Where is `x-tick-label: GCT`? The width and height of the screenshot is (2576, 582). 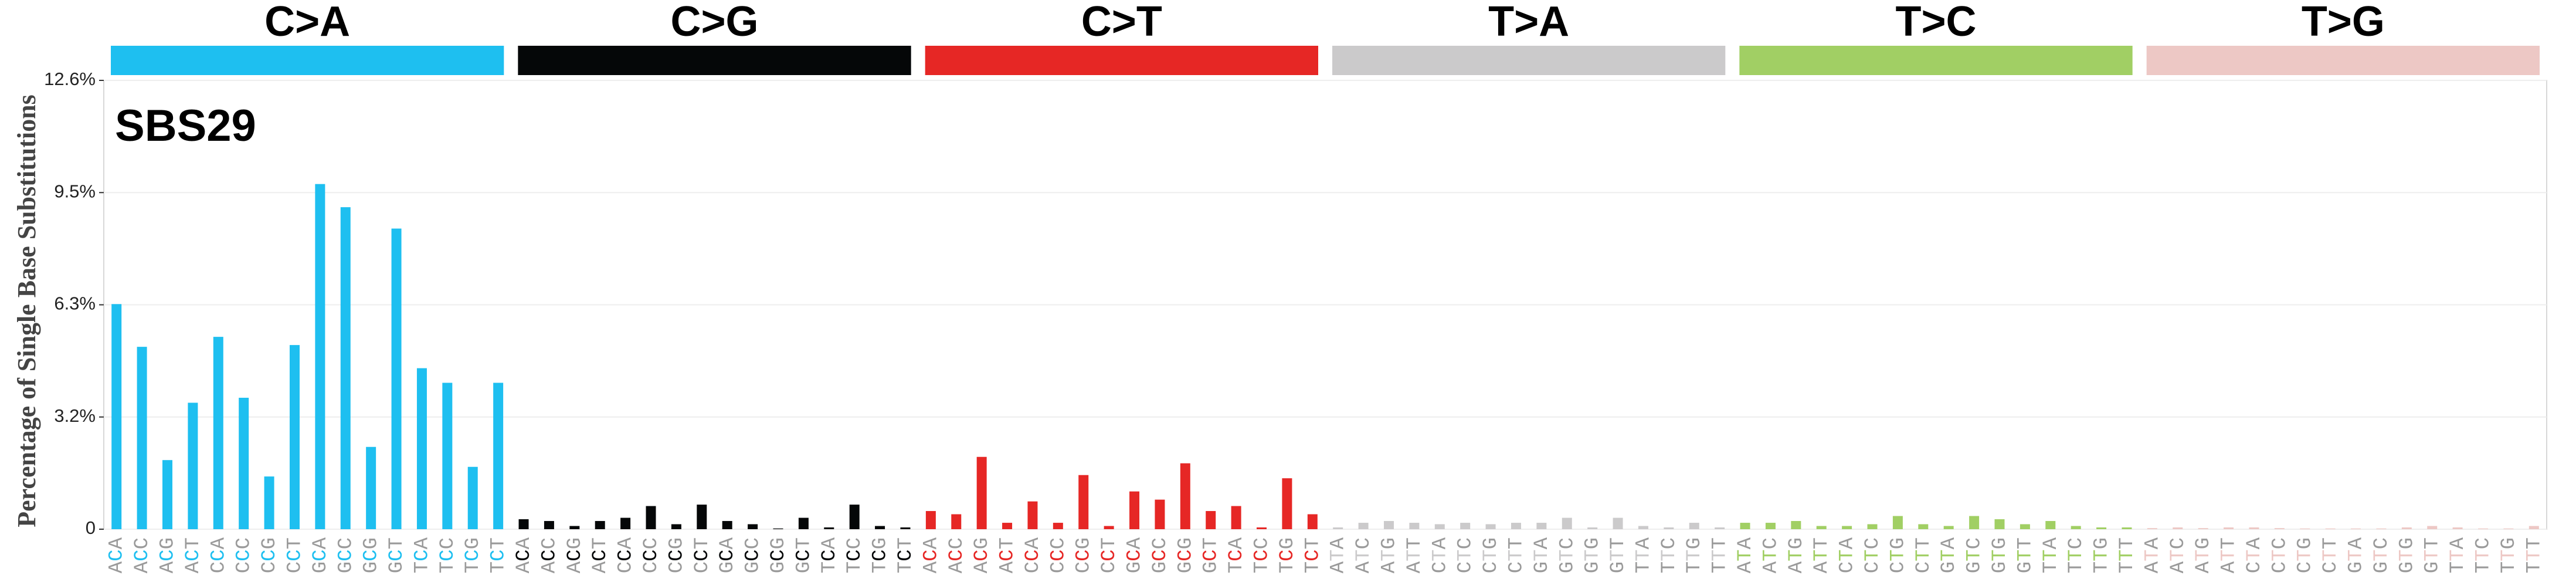
x-tick-label: GCT is located at coordinates (804, 555).